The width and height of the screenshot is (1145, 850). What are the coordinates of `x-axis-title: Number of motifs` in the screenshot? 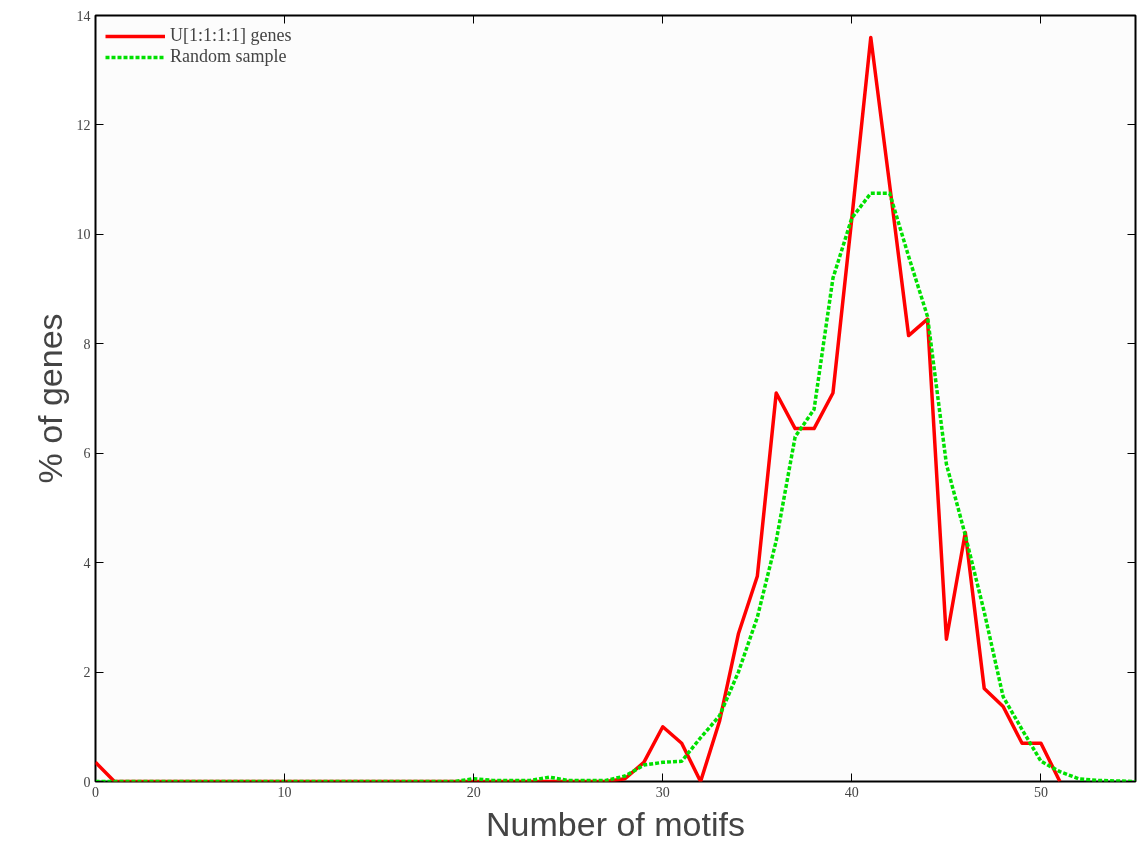 It's located at (615, 823).